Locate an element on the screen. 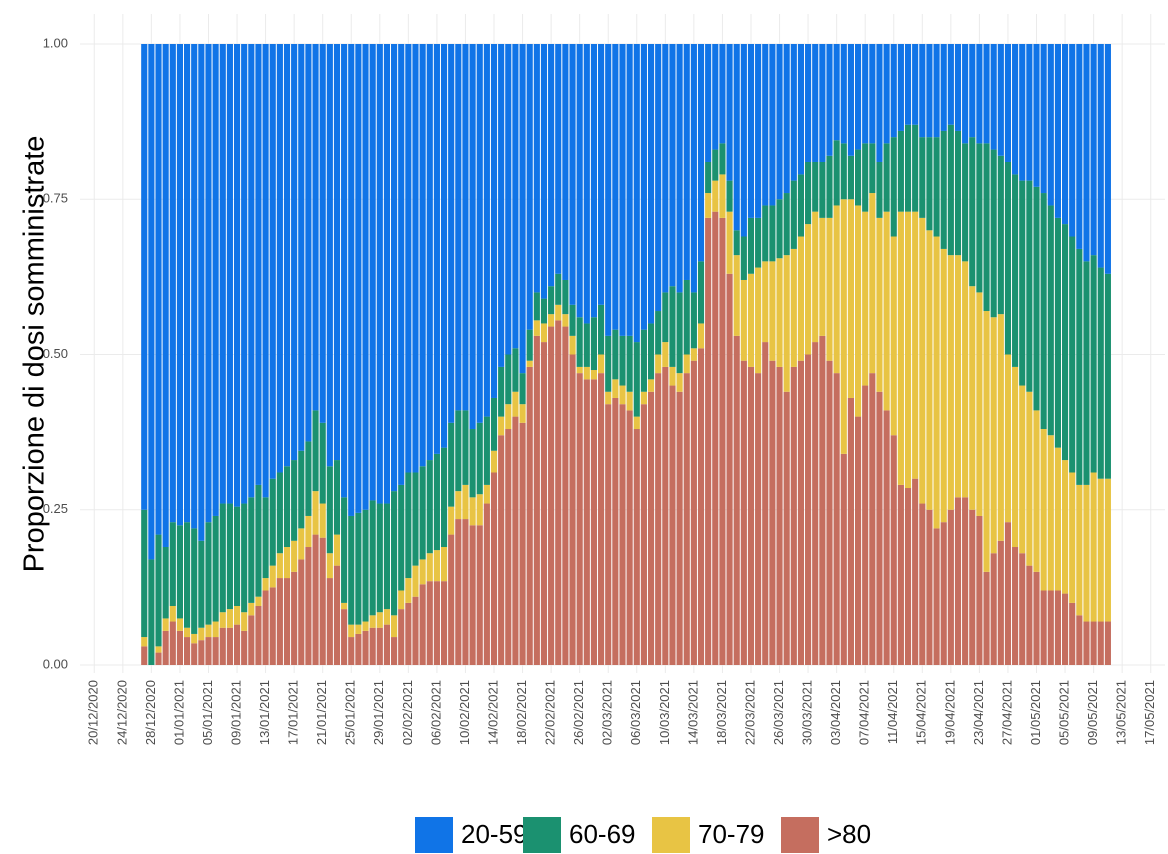 The width and height of the screenshot is (1168, 854). x-tick-label: 01/01/2021 is located at coordinates (178, 712).